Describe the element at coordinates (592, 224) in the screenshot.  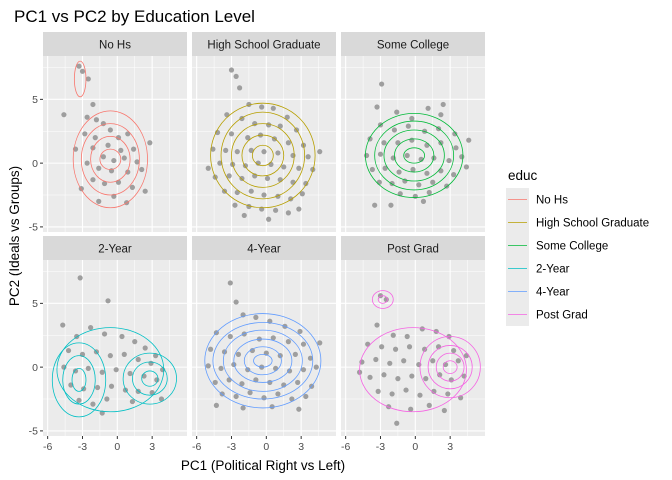
I see `legend-label: High School Graduate` at that location.